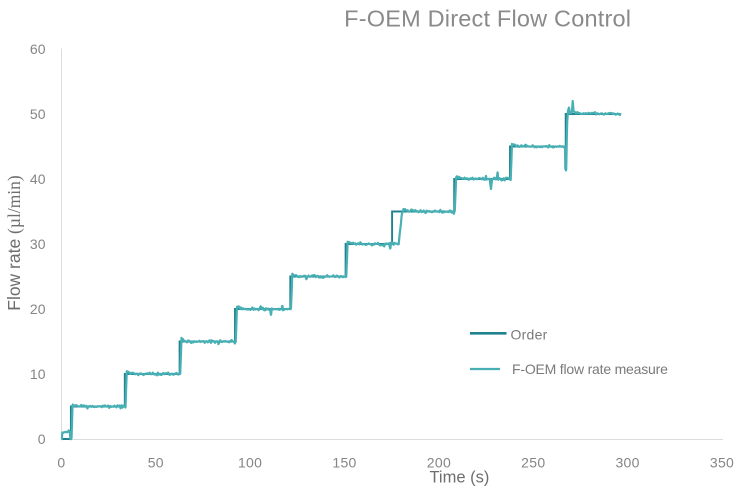 This screenshot has width=748, height=502. Describe the element at coordinates (38, 179) in the screenshot. I see `svg-text: 40` at that location.